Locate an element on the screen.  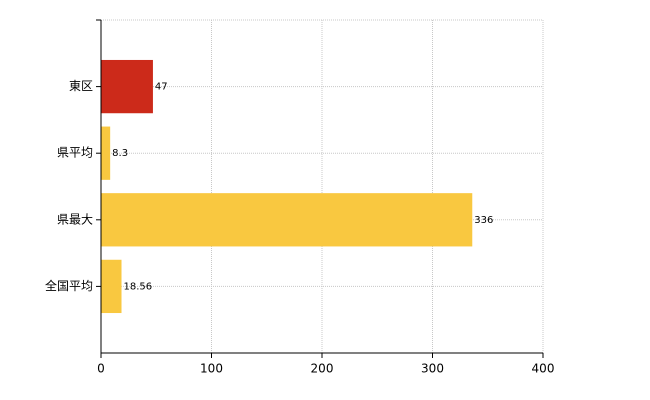
x-tick-label: 0 is located at coordinates (101, 369).